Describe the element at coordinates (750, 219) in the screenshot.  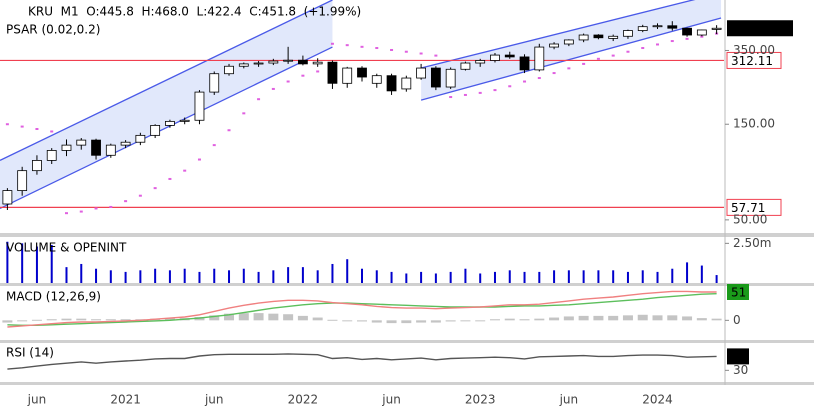
I see `y-tick-label: 50.00` at that location.